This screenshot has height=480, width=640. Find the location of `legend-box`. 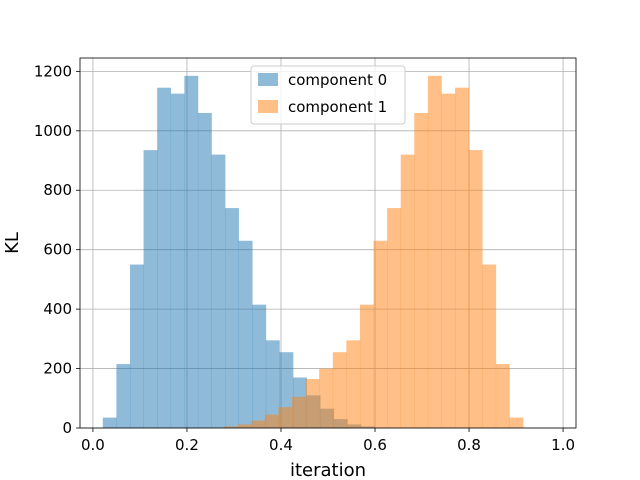

legend-box is located at coordinates (328, 95).